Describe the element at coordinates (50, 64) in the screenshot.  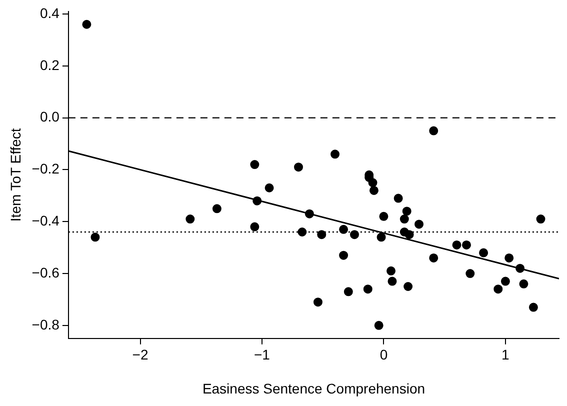
I see `y-tick-label: 0.2` at that location.